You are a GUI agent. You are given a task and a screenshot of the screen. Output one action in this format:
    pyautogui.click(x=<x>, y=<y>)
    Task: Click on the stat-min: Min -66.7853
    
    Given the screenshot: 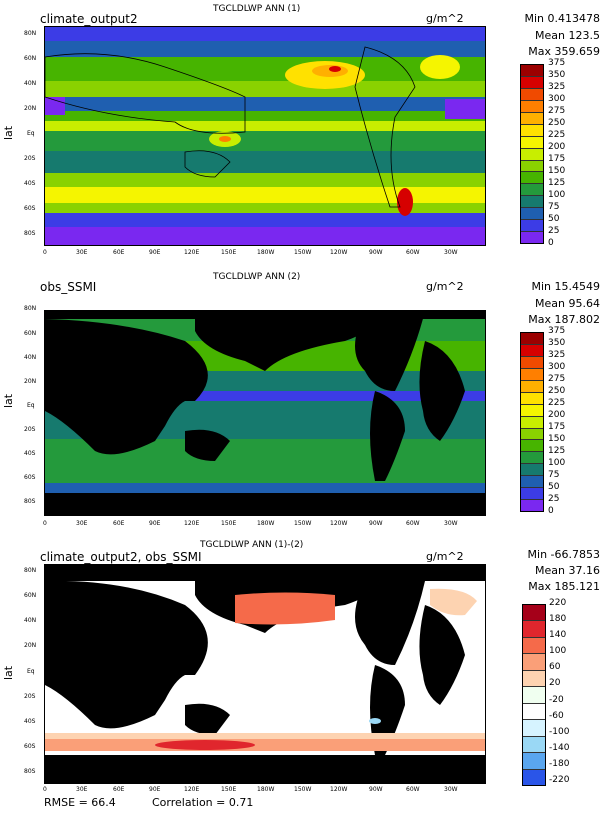 What is the action you would take?
    pyautogui.click(x=563, y=554)
    